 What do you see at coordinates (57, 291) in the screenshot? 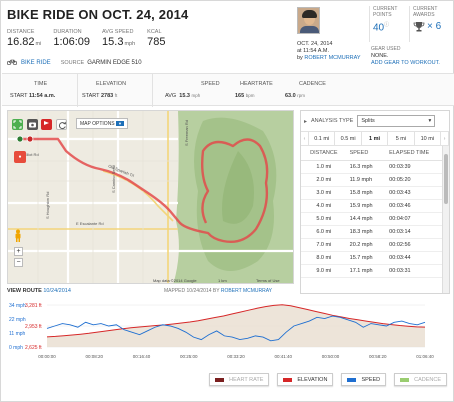
I see `view-route-date-link: 10/24/2014` at bounding box center [57, 291].